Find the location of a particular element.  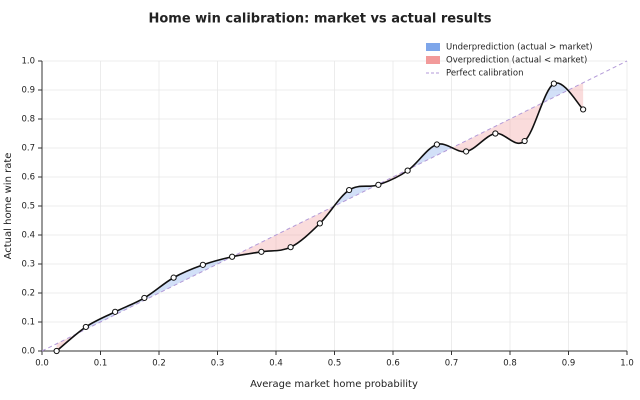

x-tick-label: 0.7 is located at coordinates (452, 364).